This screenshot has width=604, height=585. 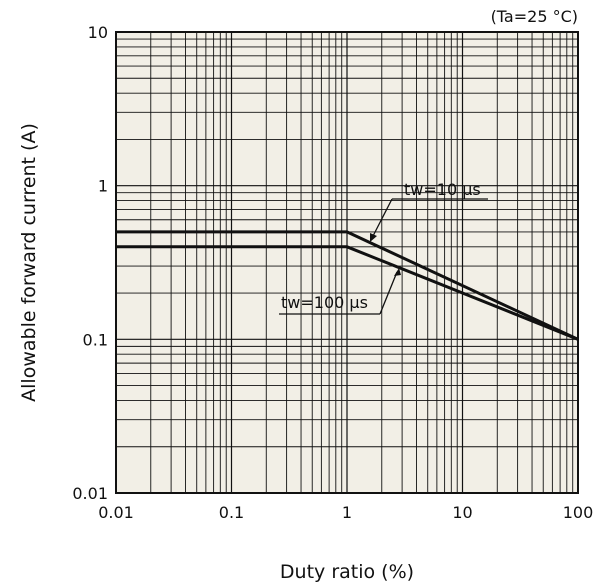 I want to click on series-label-2: tw=100 μs, so click(x=324, y=302).